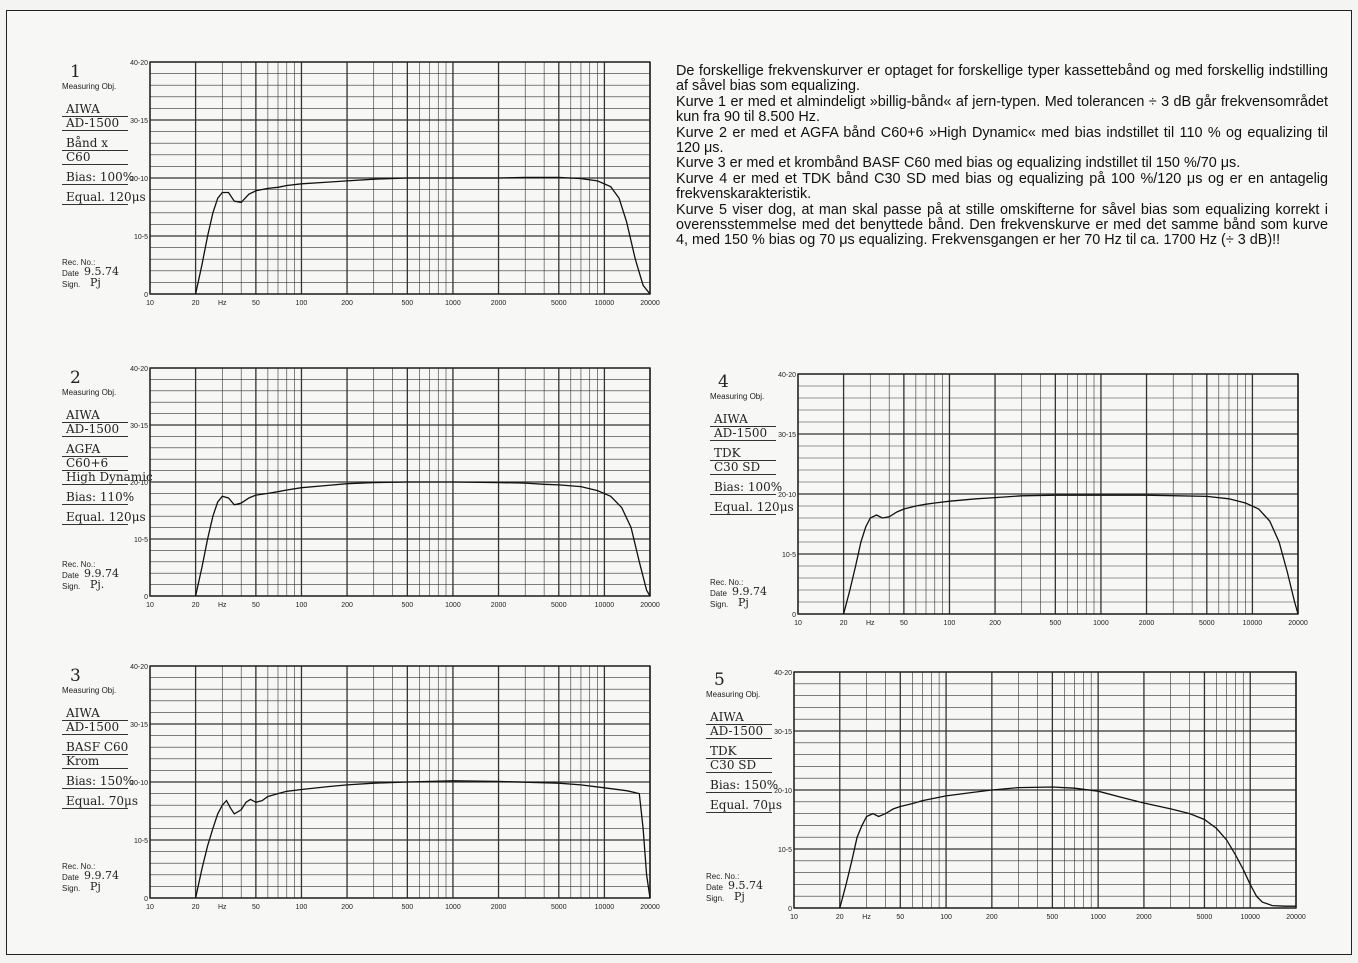 The image size is (1358, 963). Describe the element at coordinates (78, 157) in the screenshot. I see `handwritten-note: C60` at that location.